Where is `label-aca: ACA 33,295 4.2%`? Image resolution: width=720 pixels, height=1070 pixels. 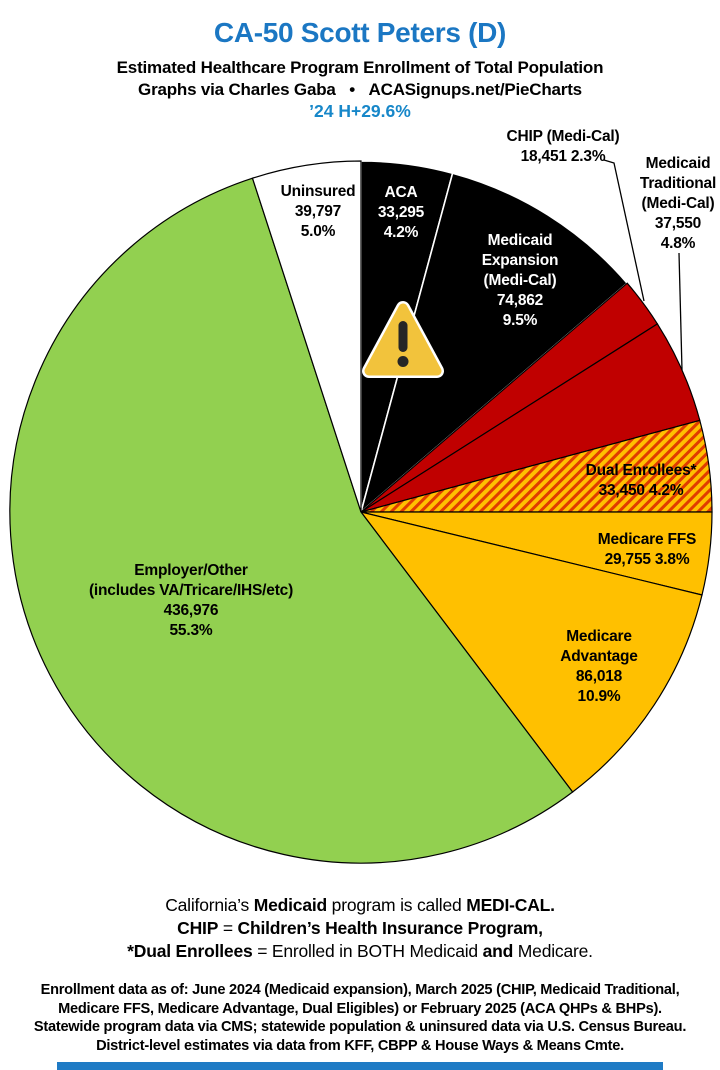
label-aca: ACA 33,295 4.2% is located at coordinates (401, 212).